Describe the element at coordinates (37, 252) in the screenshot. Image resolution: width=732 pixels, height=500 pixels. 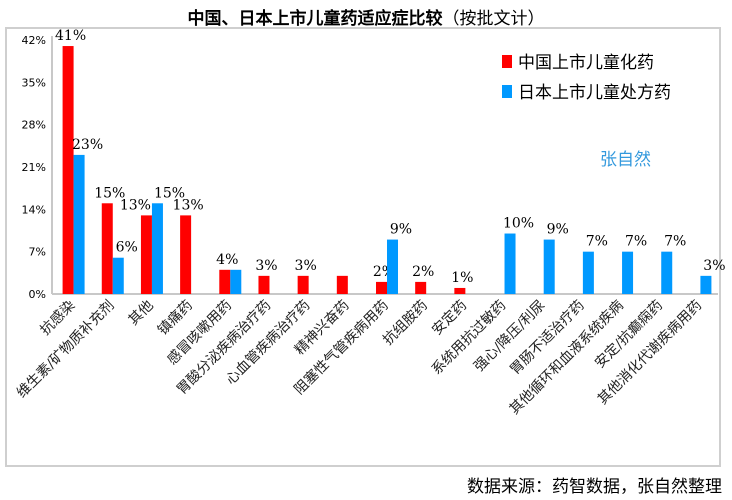
I see `y-tick-label: 7%` at that location.